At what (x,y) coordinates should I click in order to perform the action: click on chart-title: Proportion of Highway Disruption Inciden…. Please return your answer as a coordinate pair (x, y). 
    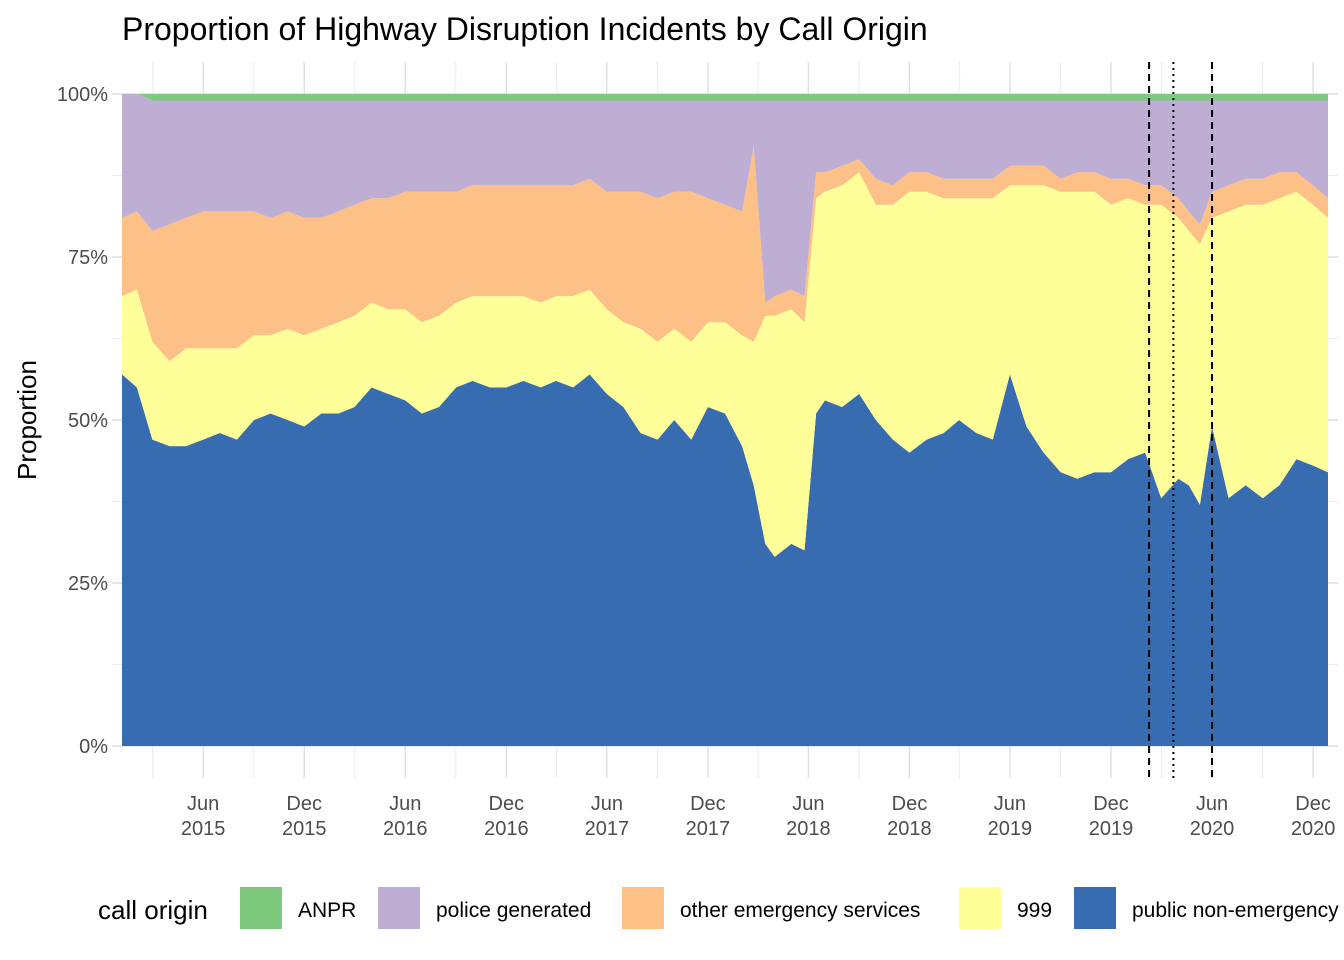
    Looking at the image, I should click on (525, 29).